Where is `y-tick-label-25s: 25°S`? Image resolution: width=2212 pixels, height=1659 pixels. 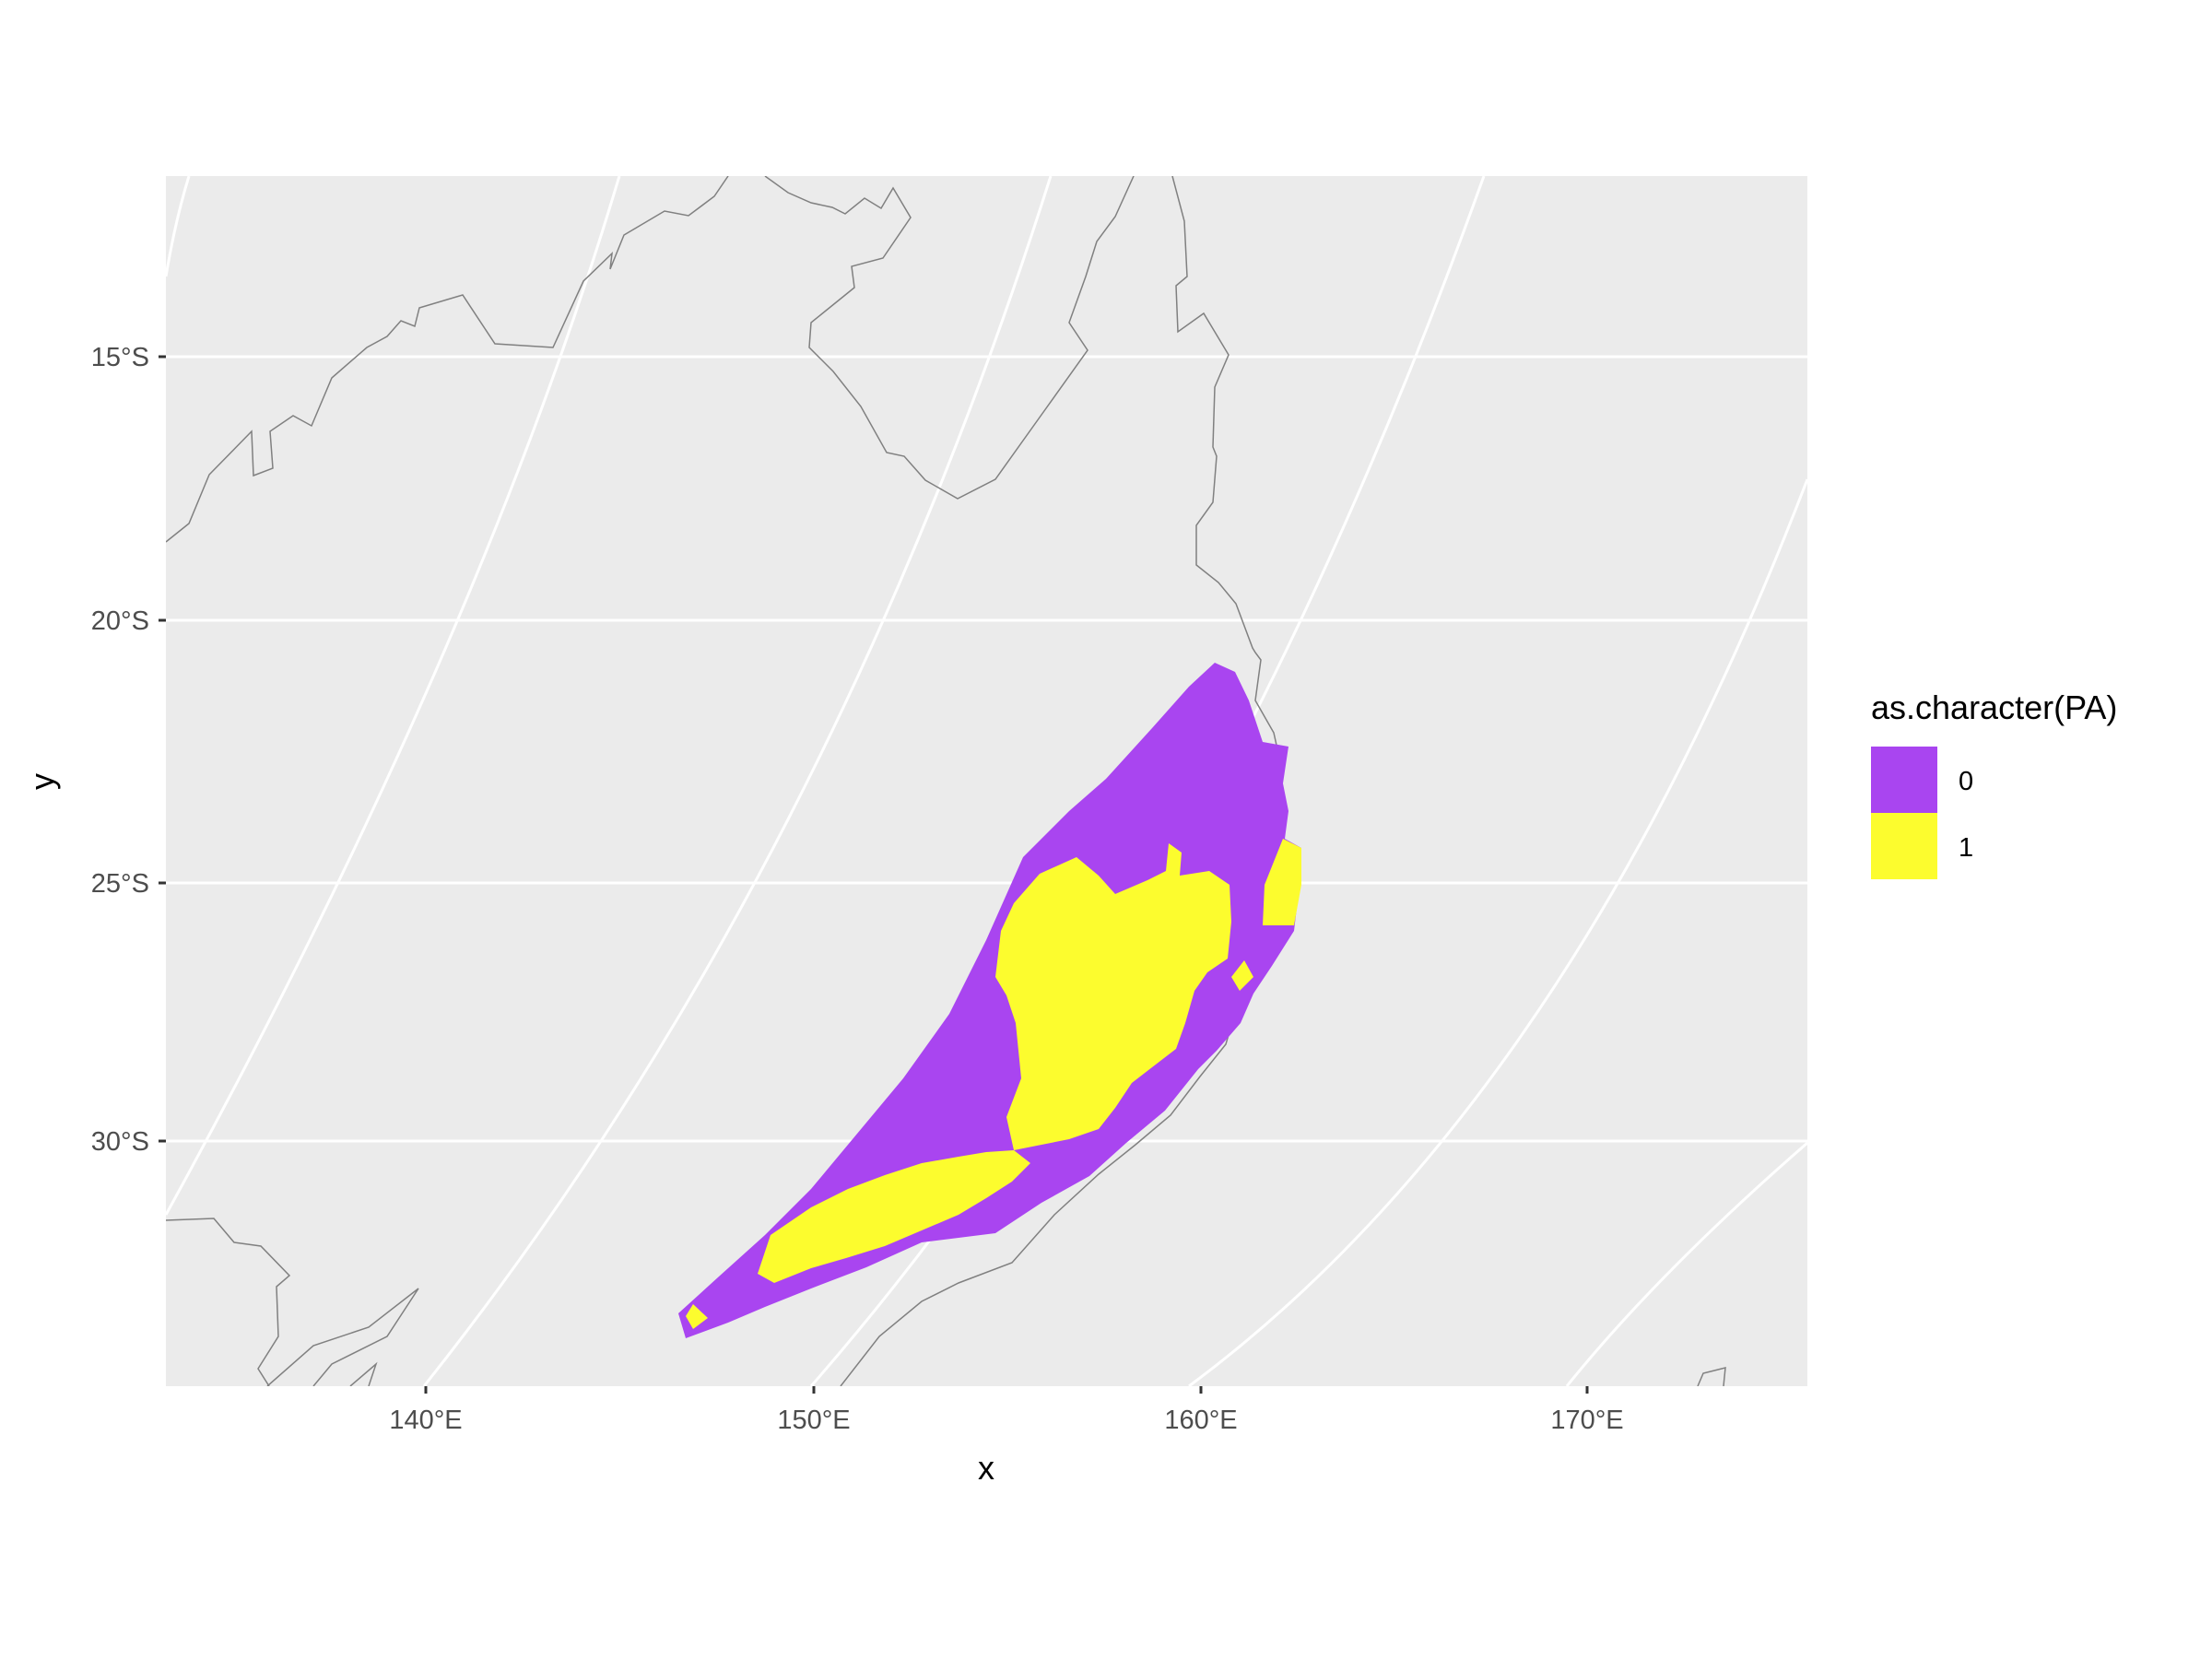 y-tick-label-25s: 25°S is located at coordinates (120, 884).